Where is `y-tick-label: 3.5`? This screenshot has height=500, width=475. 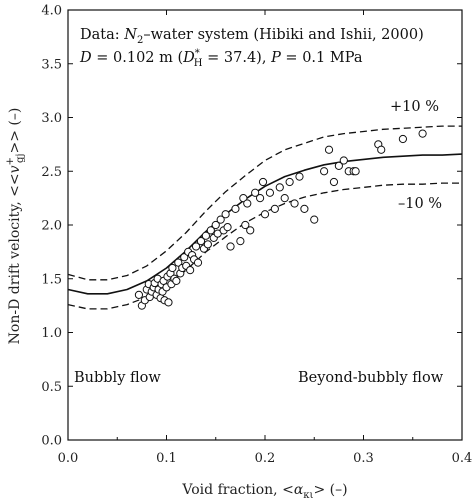
y-tick-label: 3.5 is located at coordinates (51, 64).